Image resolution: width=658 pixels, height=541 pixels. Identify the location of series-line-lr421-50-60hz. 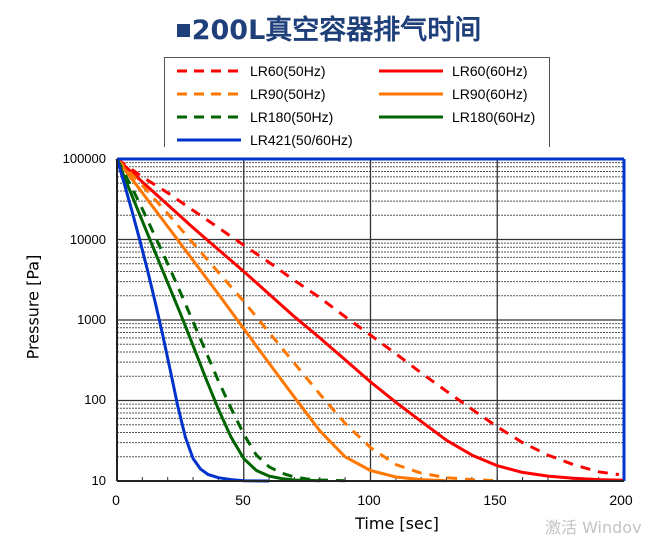
(192, 320).